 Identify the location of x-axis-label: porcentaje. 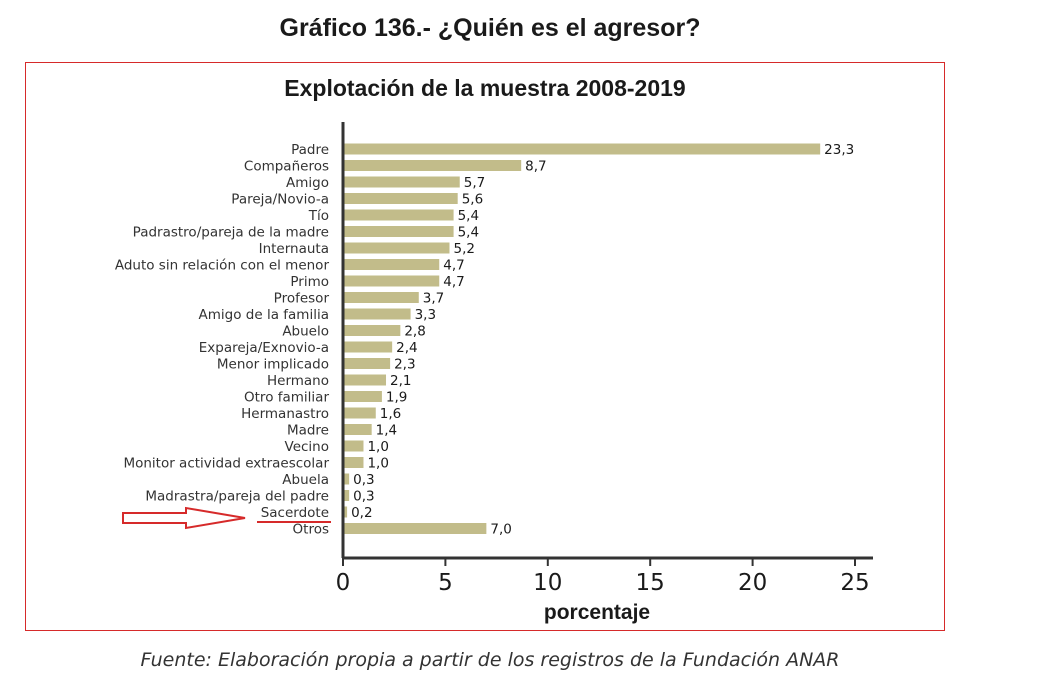
(597, 612).